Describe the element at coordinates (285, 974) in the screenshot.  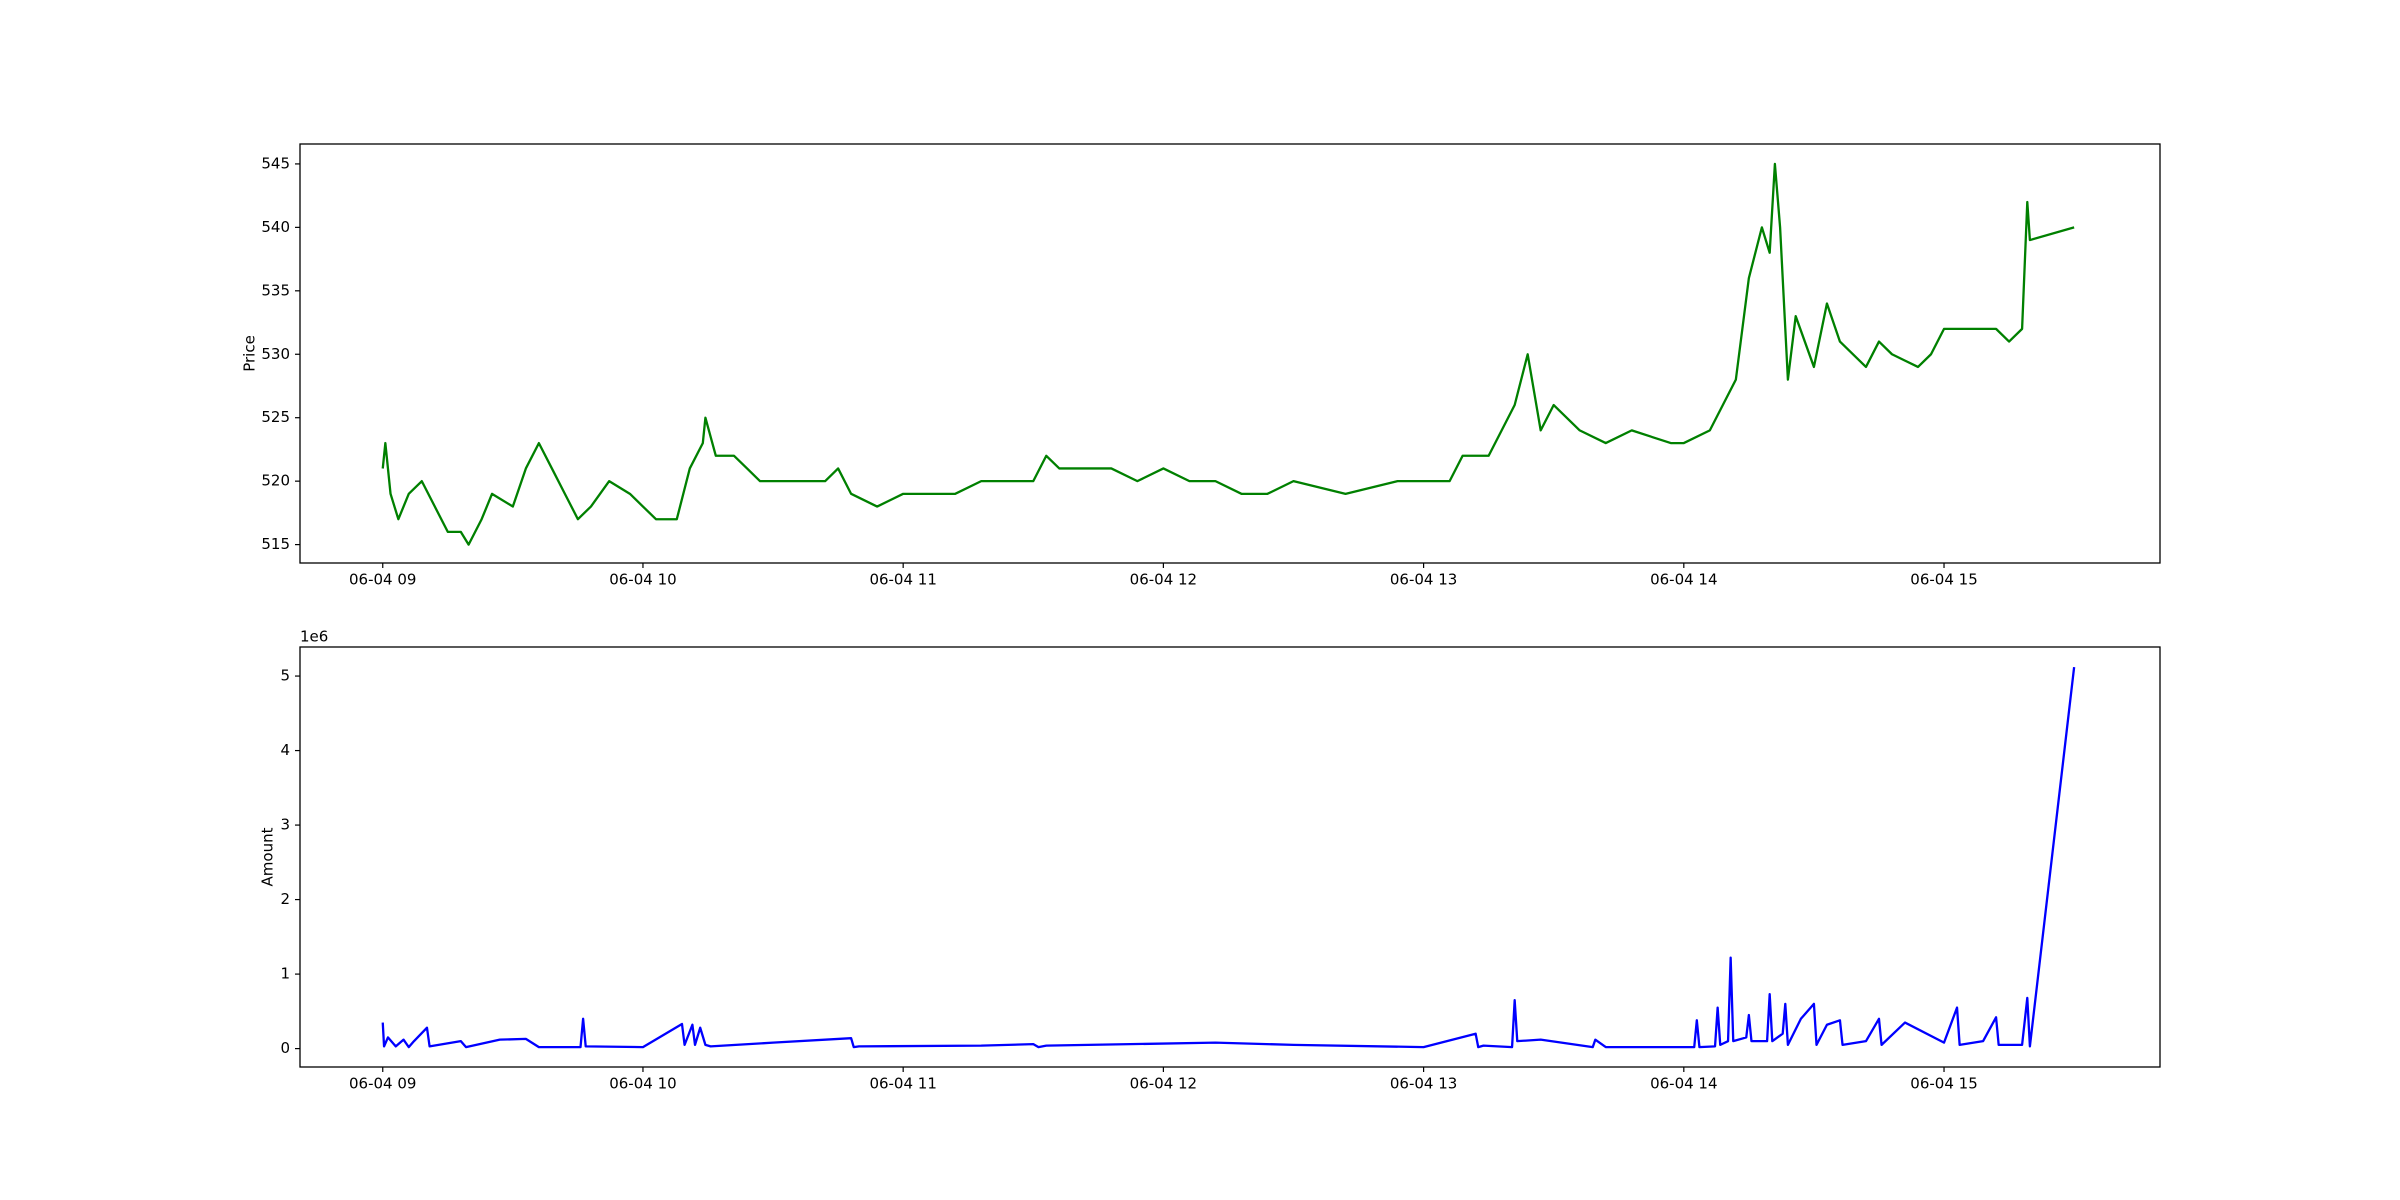
I see `y-tick-label: 1` at that location.